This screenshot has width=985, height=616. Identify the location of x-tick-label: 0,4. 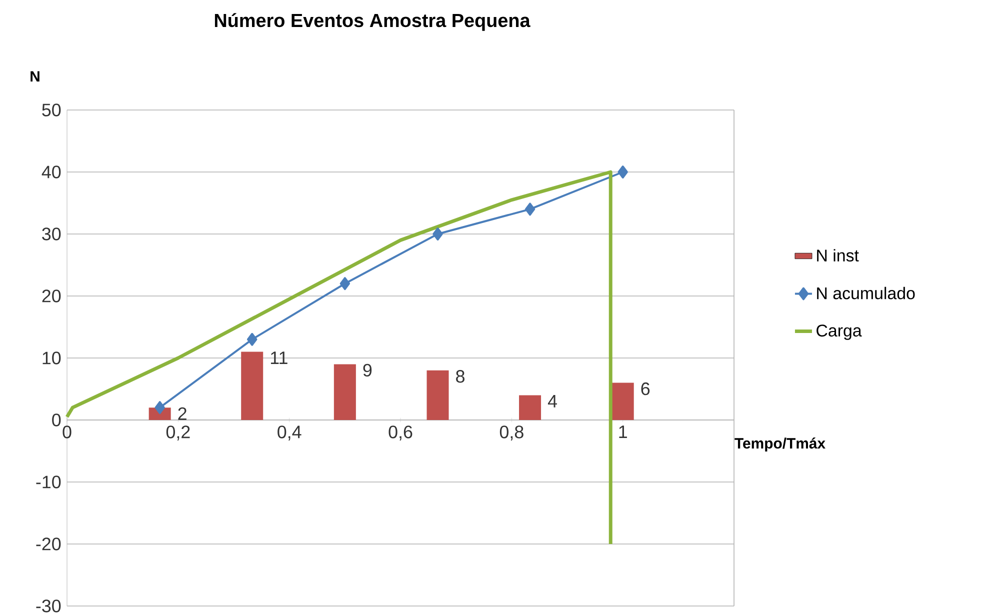
(290, 433).